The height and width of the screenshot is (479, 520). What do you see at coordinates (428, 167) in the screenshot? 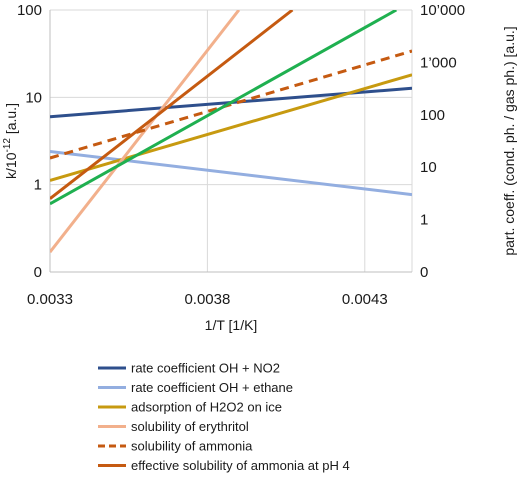
I see `y-right-tick-label: 10` at bounding box center [428, 167].